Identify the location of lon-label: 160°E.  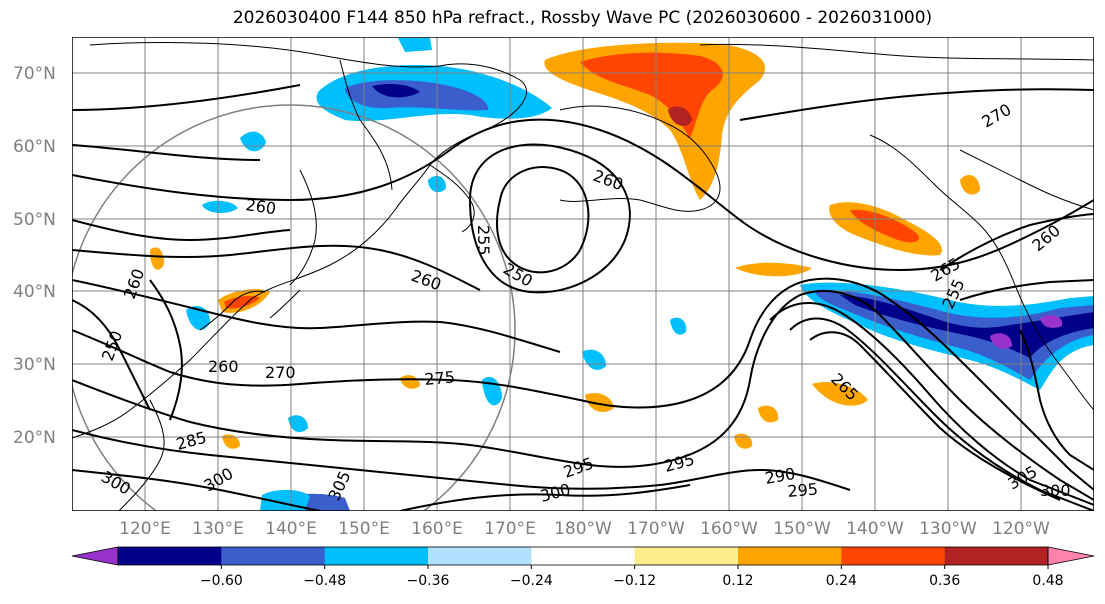
(437, 529).